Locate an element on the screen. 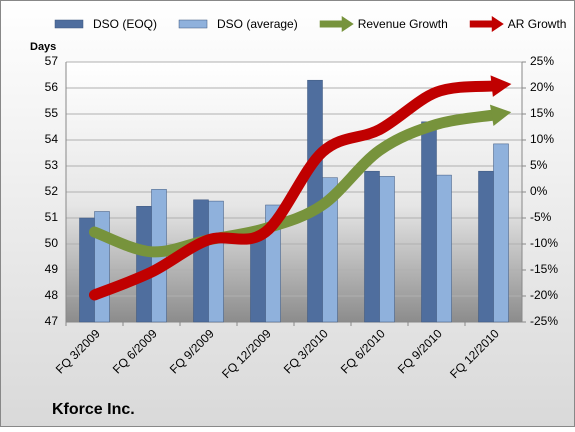  legend-label: AR Growth is located at coordinates (537, 24).